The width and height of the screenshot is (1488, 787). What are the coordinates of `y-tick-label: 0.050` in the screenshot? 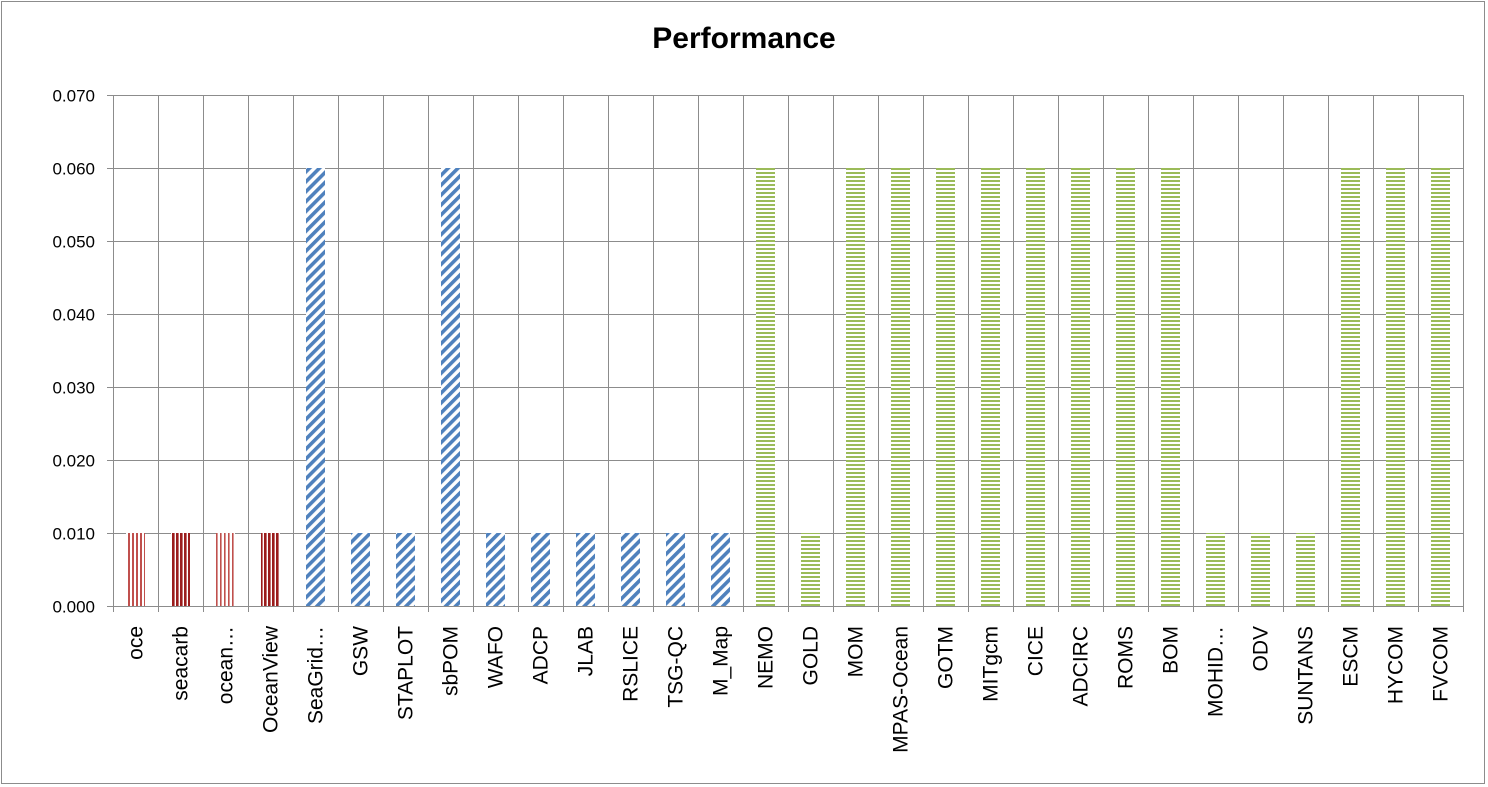 It's located at (73, 242).